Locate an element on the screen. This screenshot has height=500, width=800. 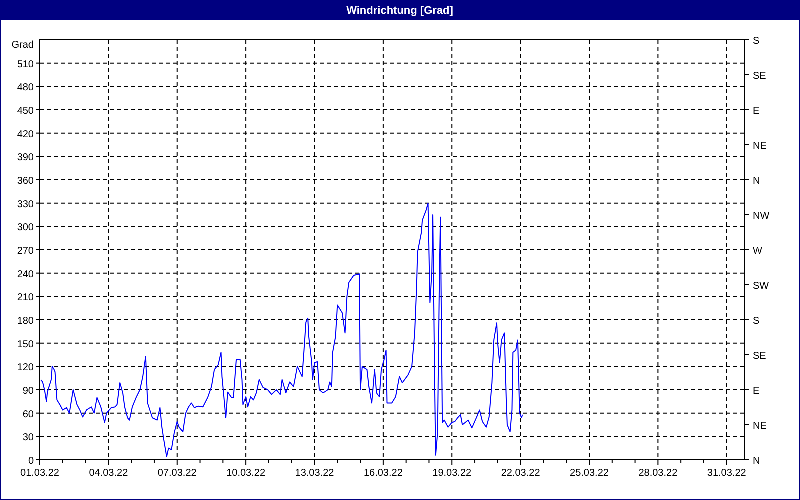
x-tick-label: 25.03.22 is located at coordinates (590, 473).